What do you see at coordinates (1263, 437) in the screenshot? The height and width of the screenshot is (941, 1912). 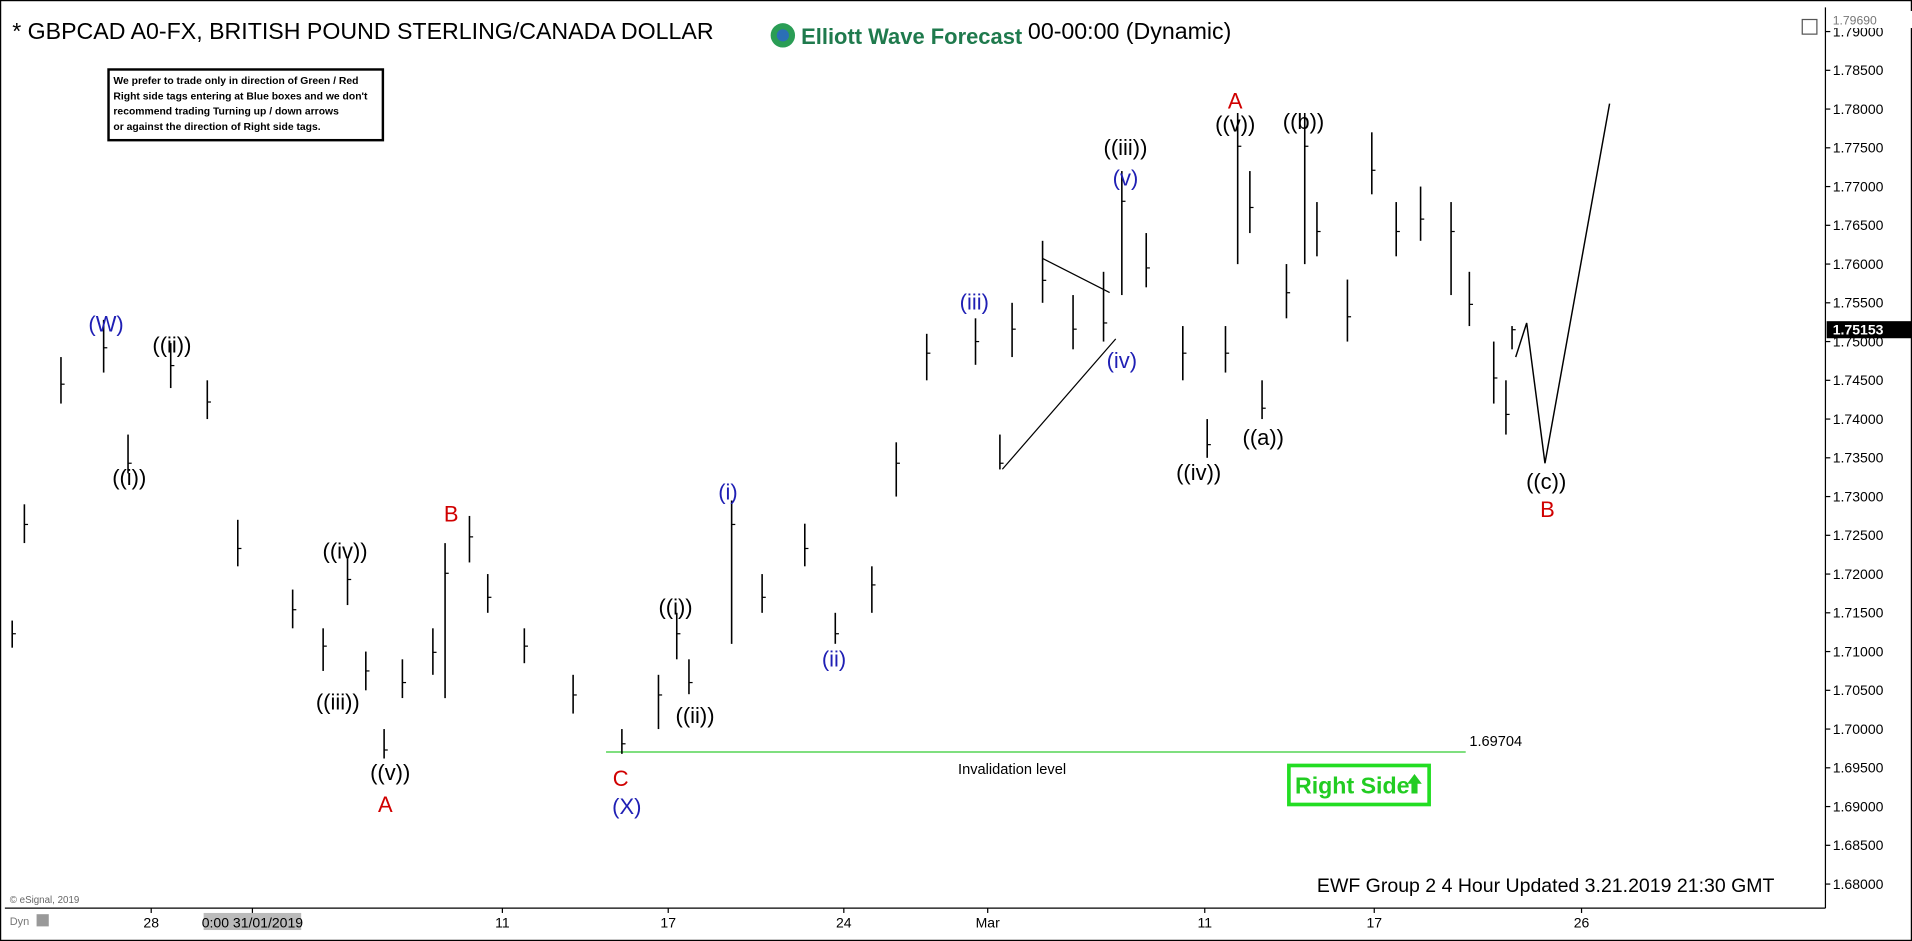 I see `wave-label: ((a))` at bounding box center [1263, 437].